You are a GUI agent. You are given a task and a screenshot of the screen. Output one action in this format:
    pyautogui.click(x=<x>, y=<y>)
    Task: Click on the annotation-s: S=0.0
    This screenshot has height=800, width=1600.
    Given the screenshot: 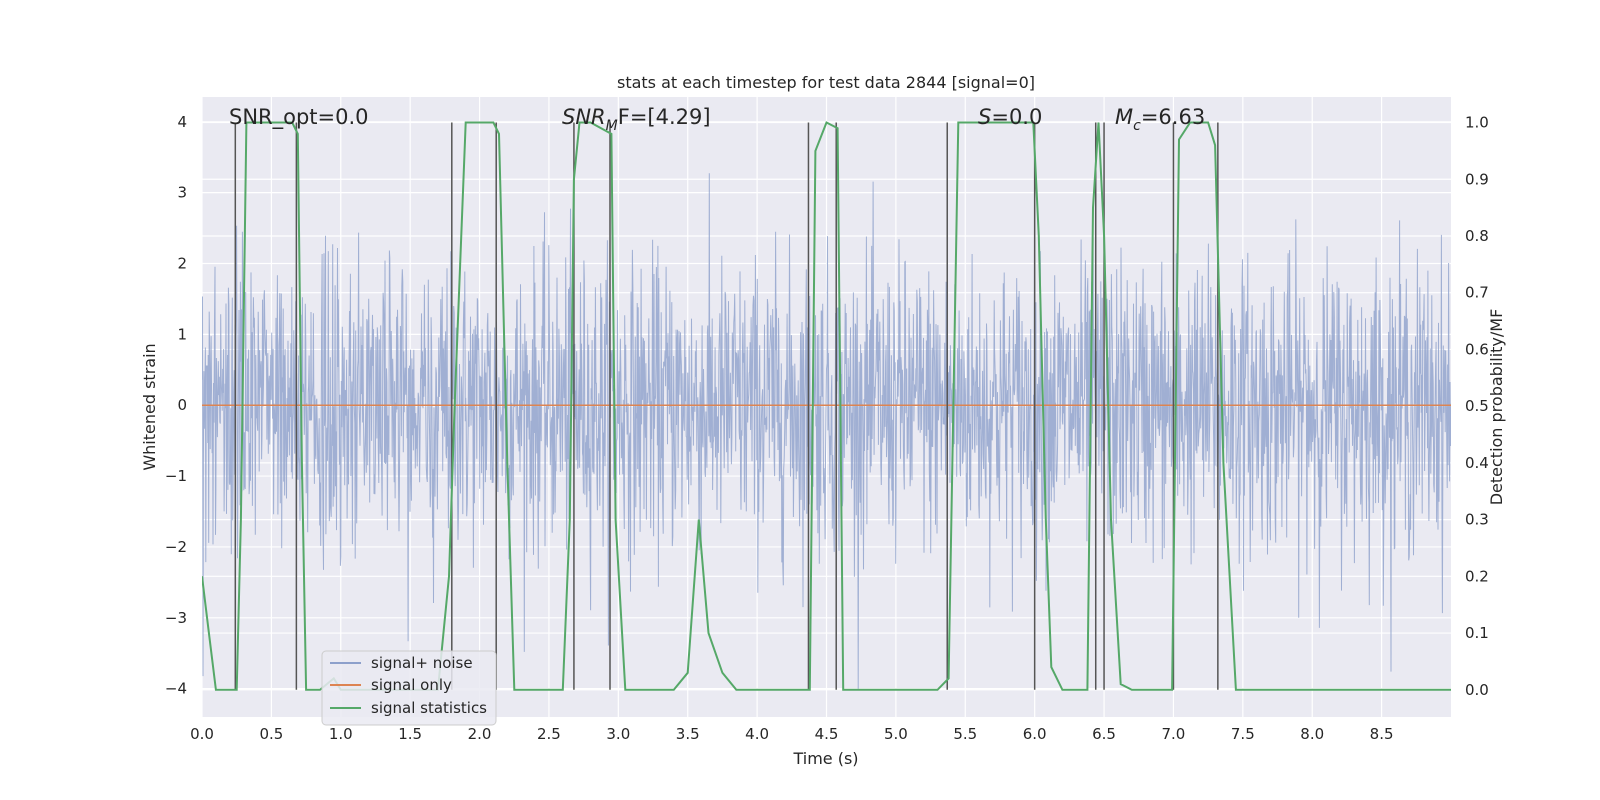 What is the action you would take?
    pyautogui.click(x=1010, y=117)
    